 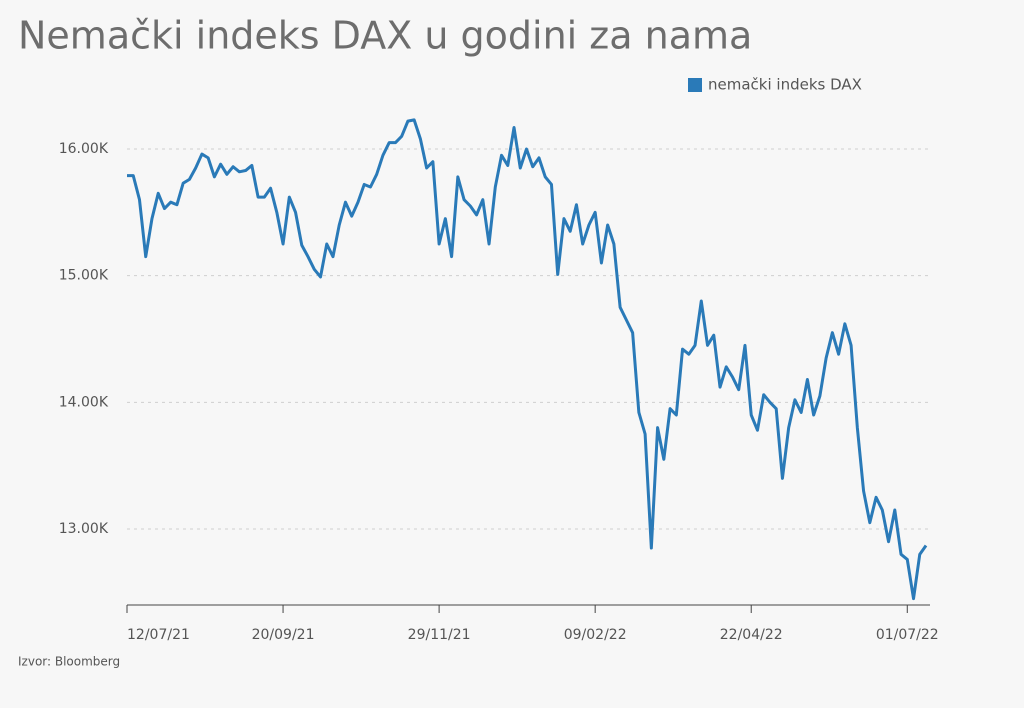 What do you see at coordinates (385, 36) in the screenshot?
I see `chart-title: Nemački indeks DAX u godini za nama` at bounding box center [385, 36].